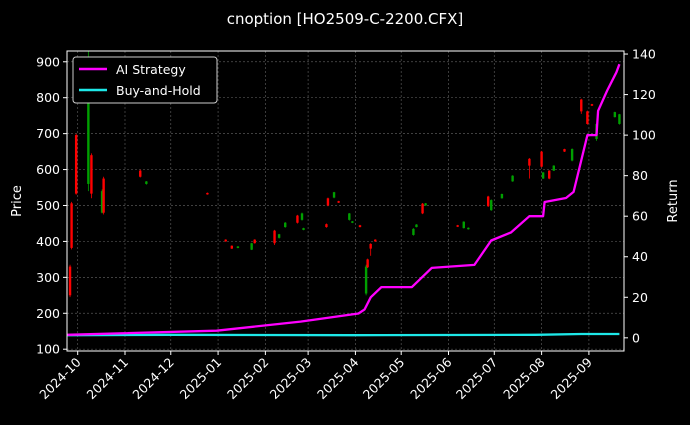 This screenshot has width=690, height=425. I want to click on x-tick-label: 2025-01, so click(201, 379).